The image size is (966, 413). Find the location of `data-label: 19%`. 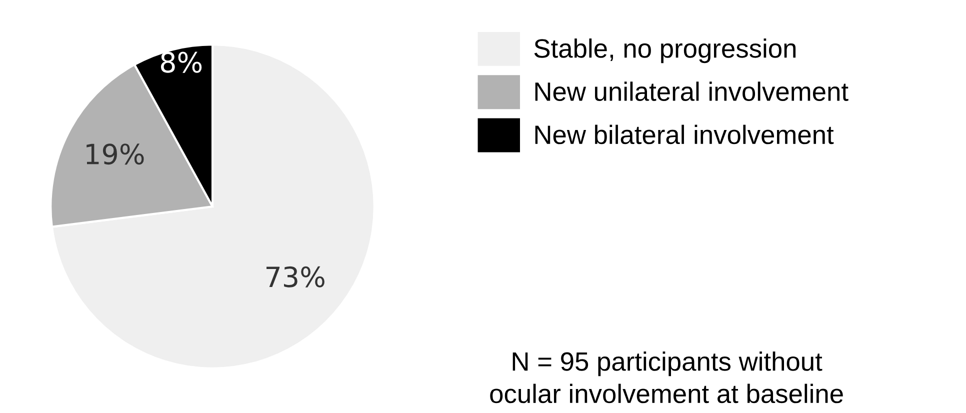

data-label: 19% is located at coordinates (115, 154).